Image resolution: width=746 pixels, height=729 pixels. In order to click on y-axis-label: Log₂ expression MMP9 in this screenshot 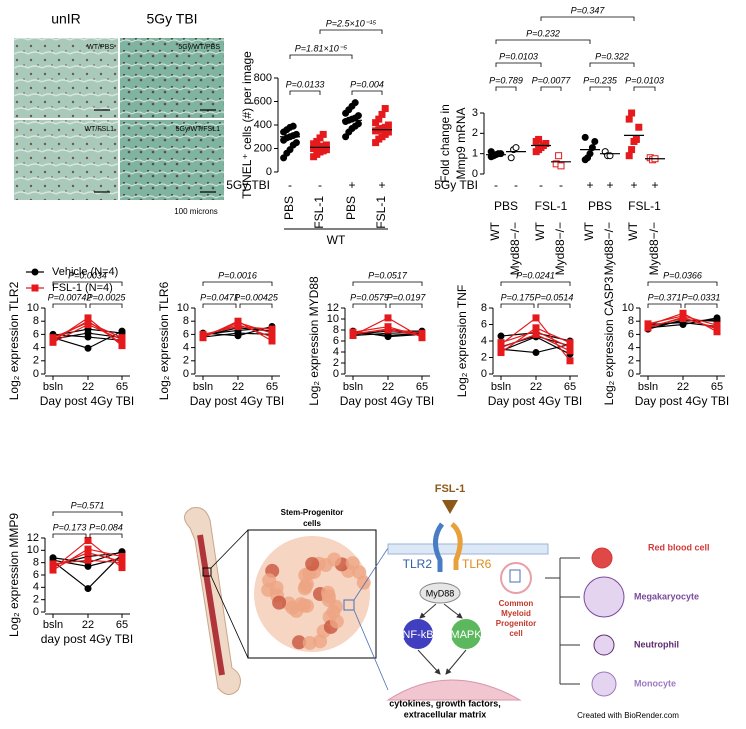, I will do `click(14, 575)`.